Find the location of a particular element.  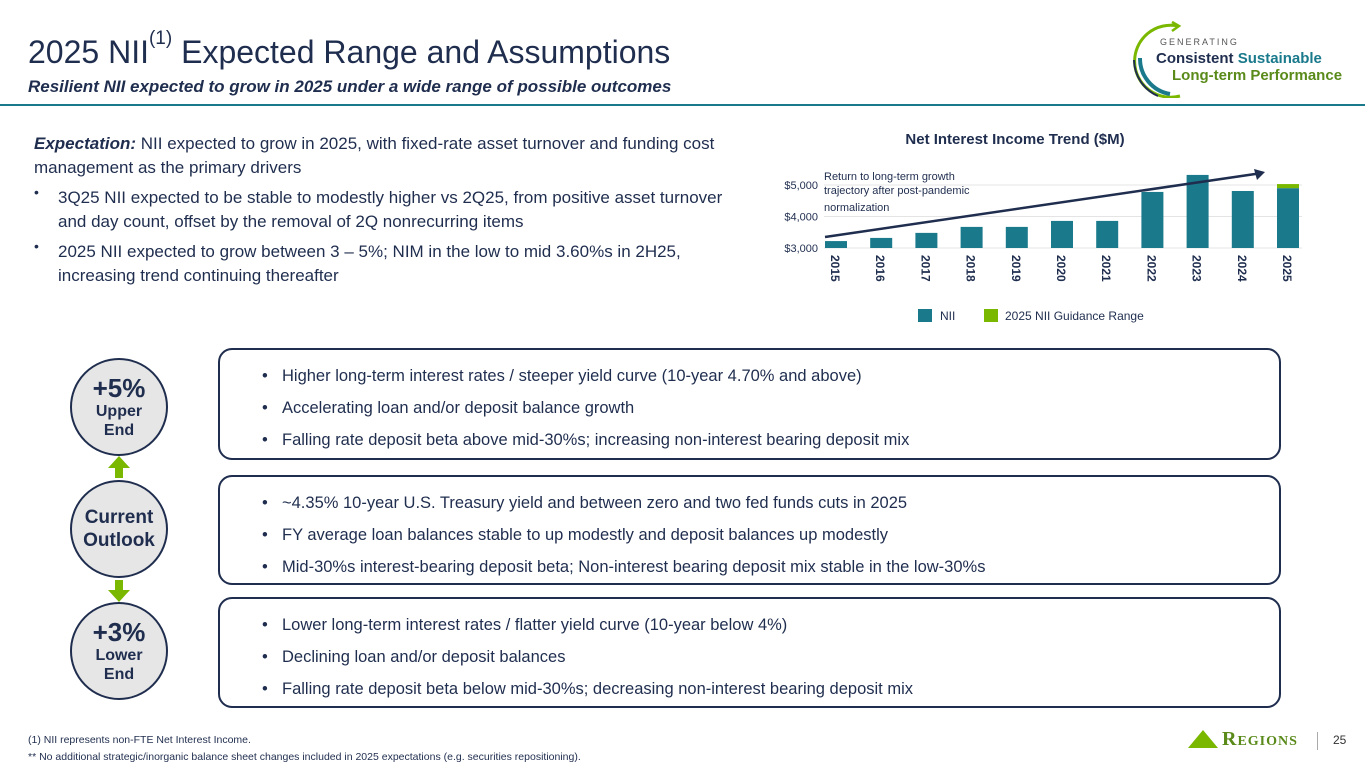

x-tick-label: 2019 is located at coordinates (1016, 268).